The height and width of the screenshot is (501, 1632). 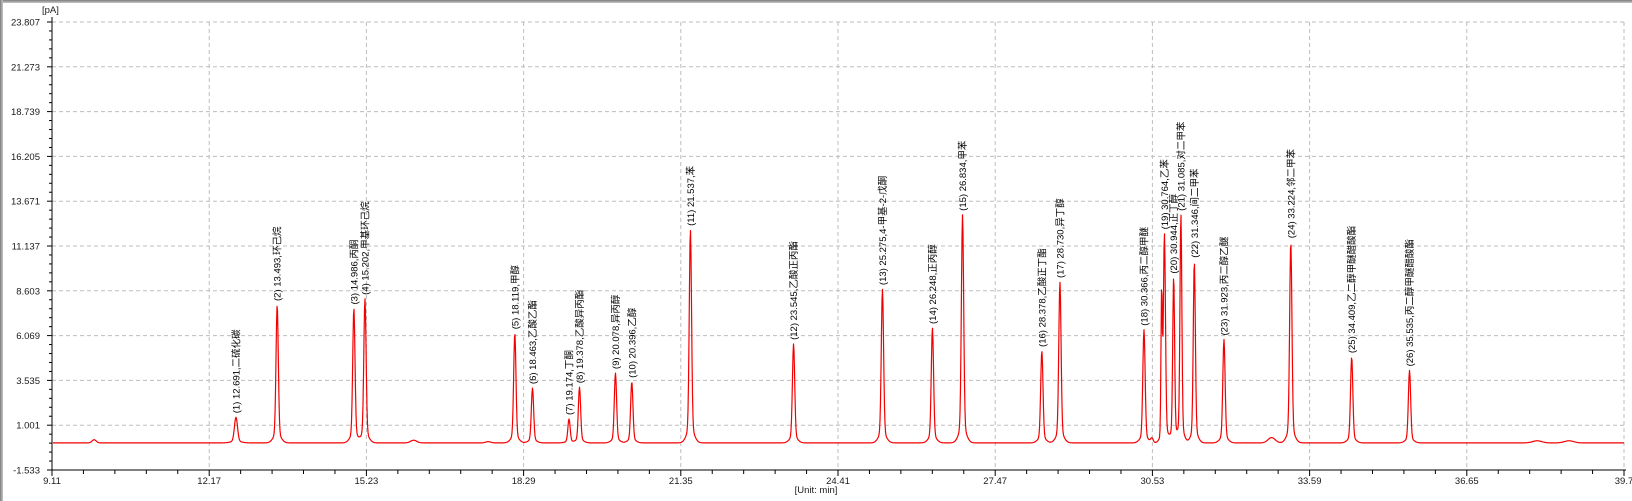 What do you see at coordinates (1195, 213) in the screenshot?
I see `svg-text: (22) 31.346,间二甲苯` at bounding box center [1195, 213].